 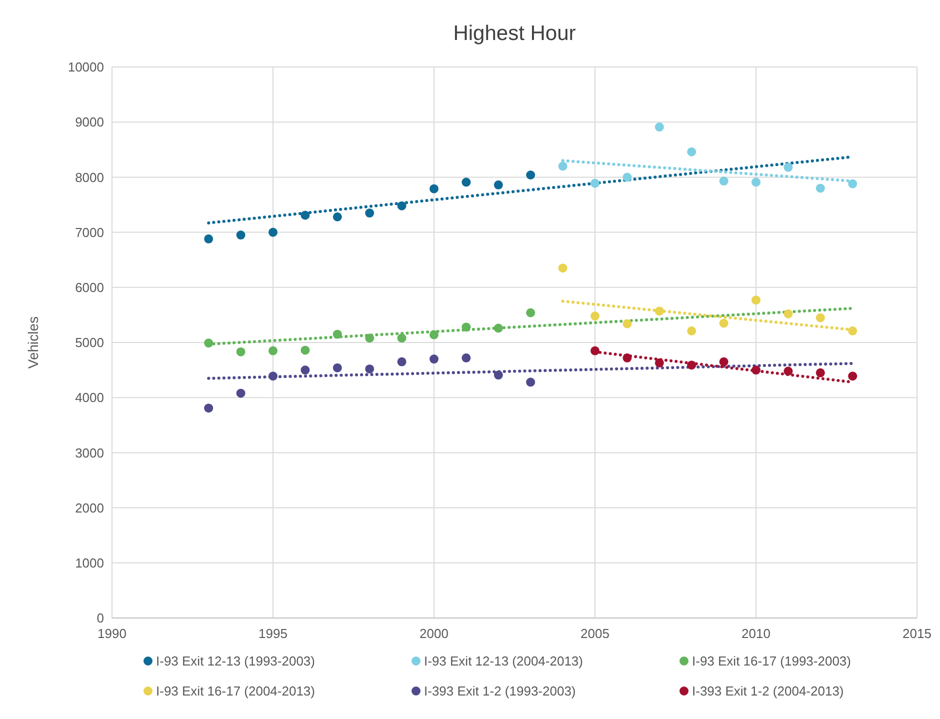 I want to click on legend-label: I-93 Exit 16-17 (1993-2003), so click(x=771, y=661).